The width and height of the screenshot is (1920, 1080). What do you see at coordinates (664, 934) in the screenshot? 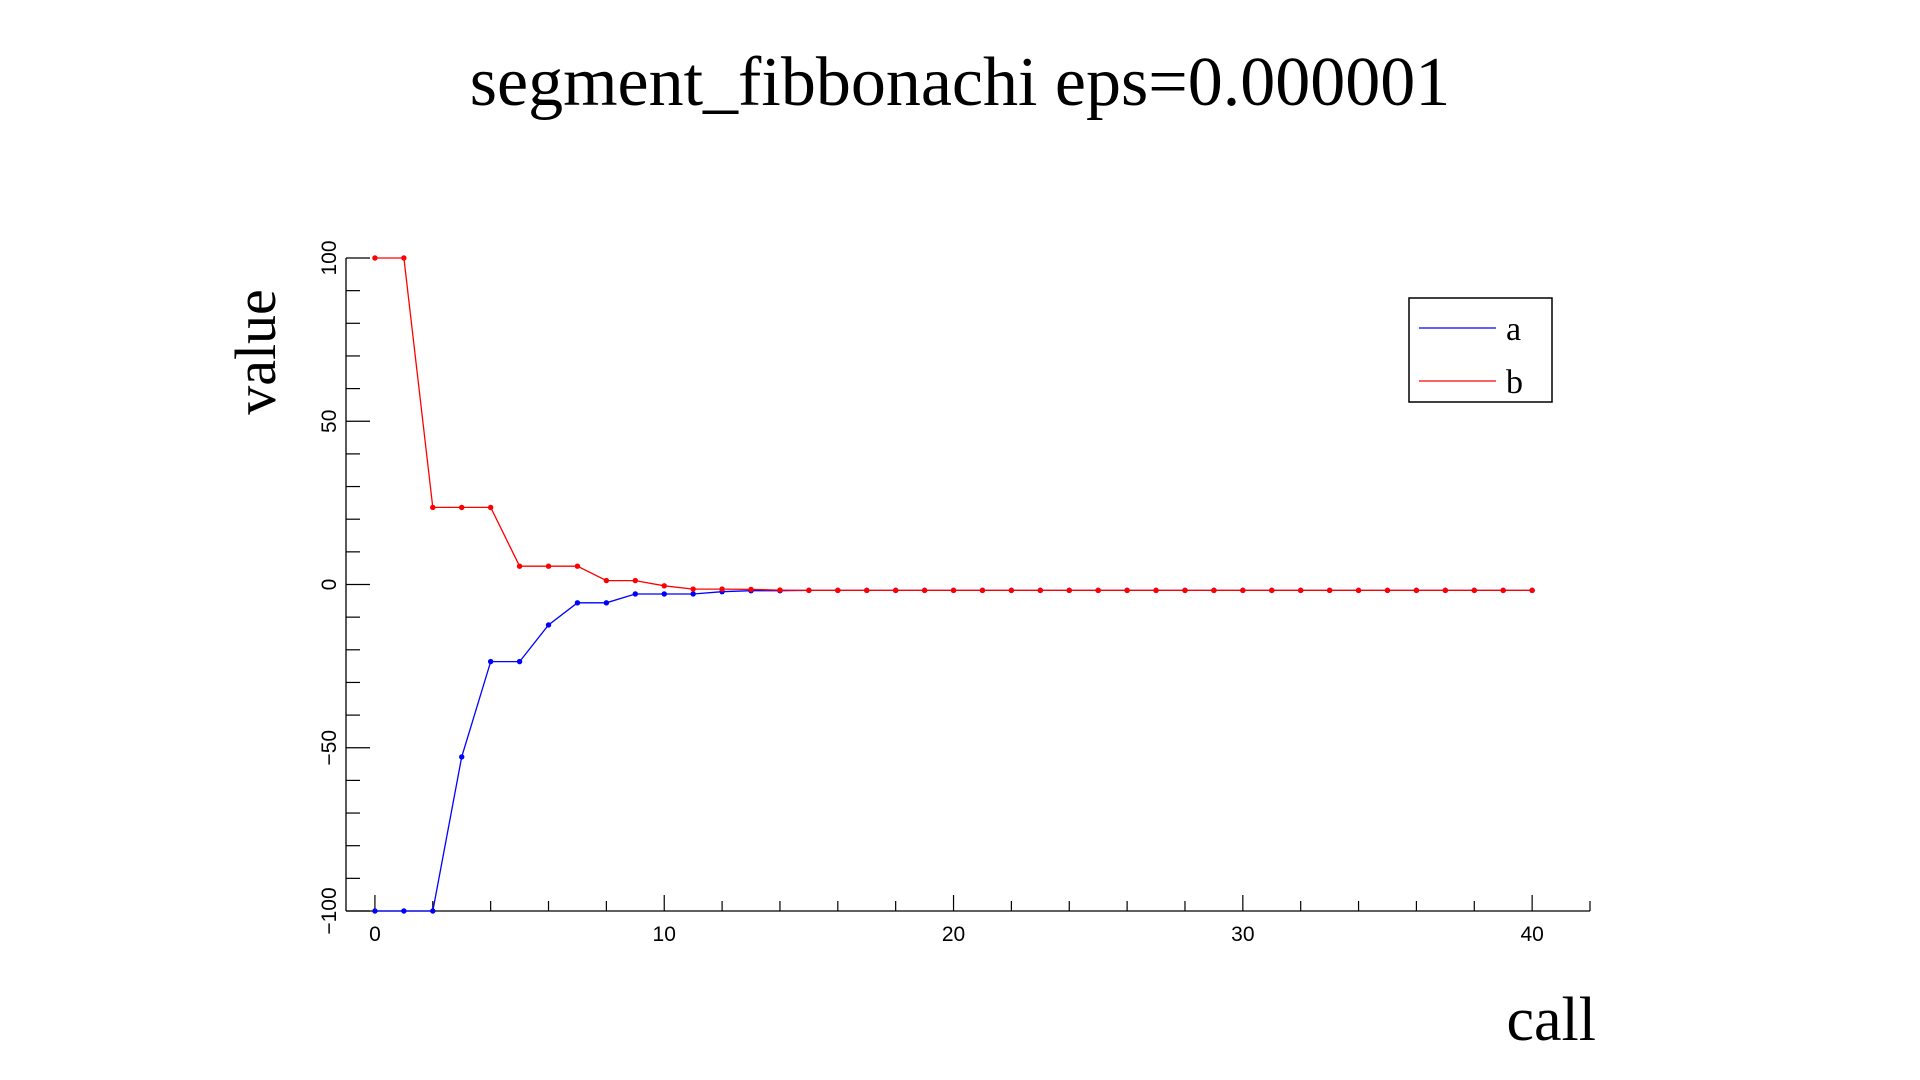
I see `x-tick-label: 10` at bounding box center [664, 934].